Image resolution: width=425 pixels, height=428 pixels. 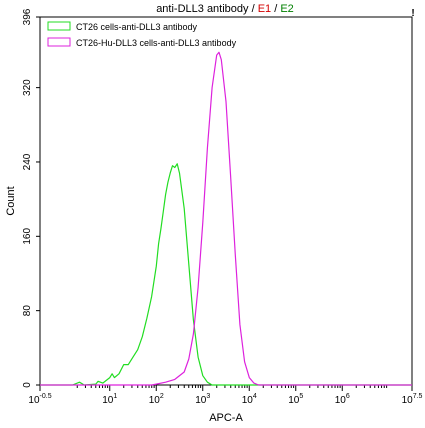 What do you see at coordinates (286, 9) in the screenshot?
I see `title-part-4: E2` at bounding box center [286, 9].